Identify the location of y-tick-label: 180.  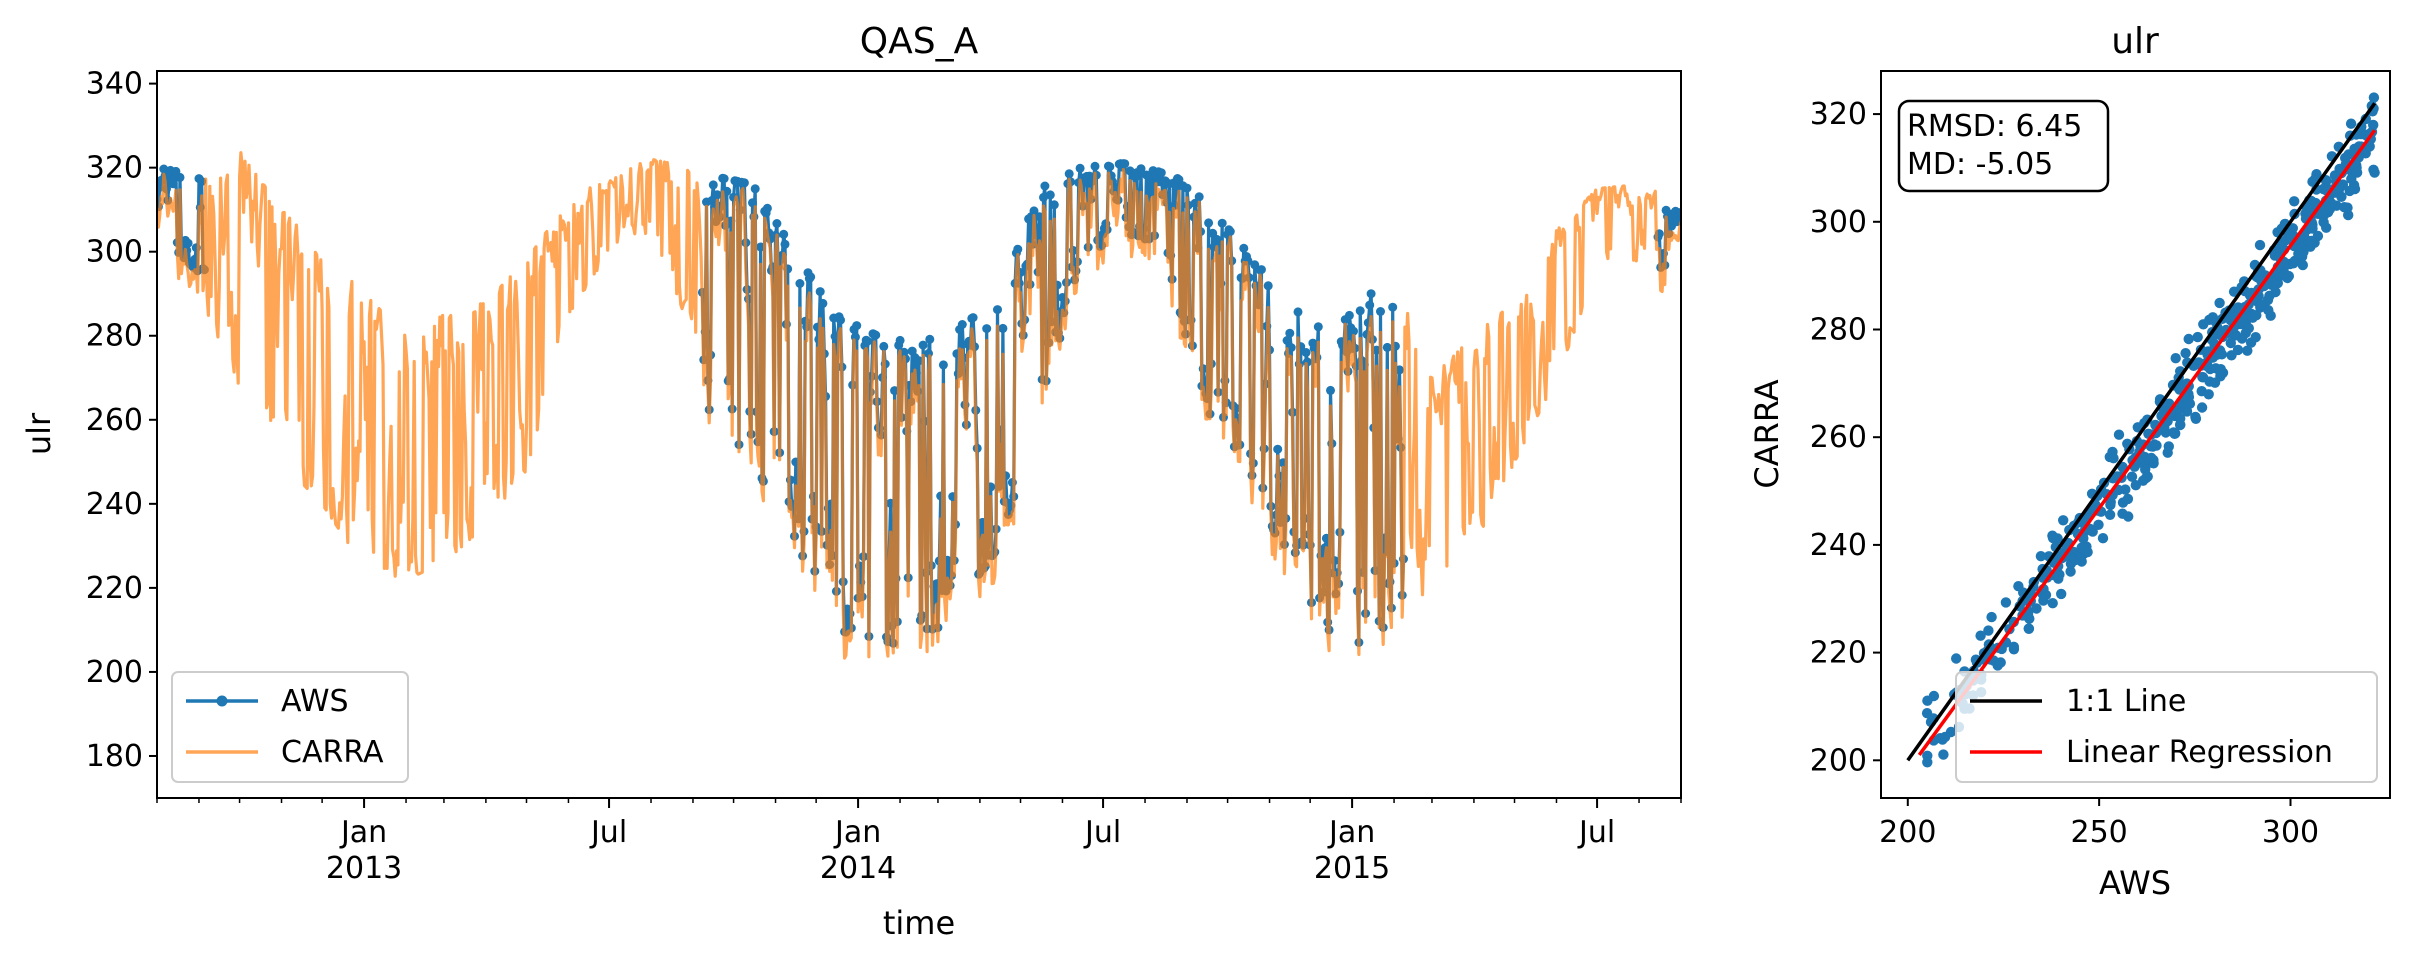
(114, 756).